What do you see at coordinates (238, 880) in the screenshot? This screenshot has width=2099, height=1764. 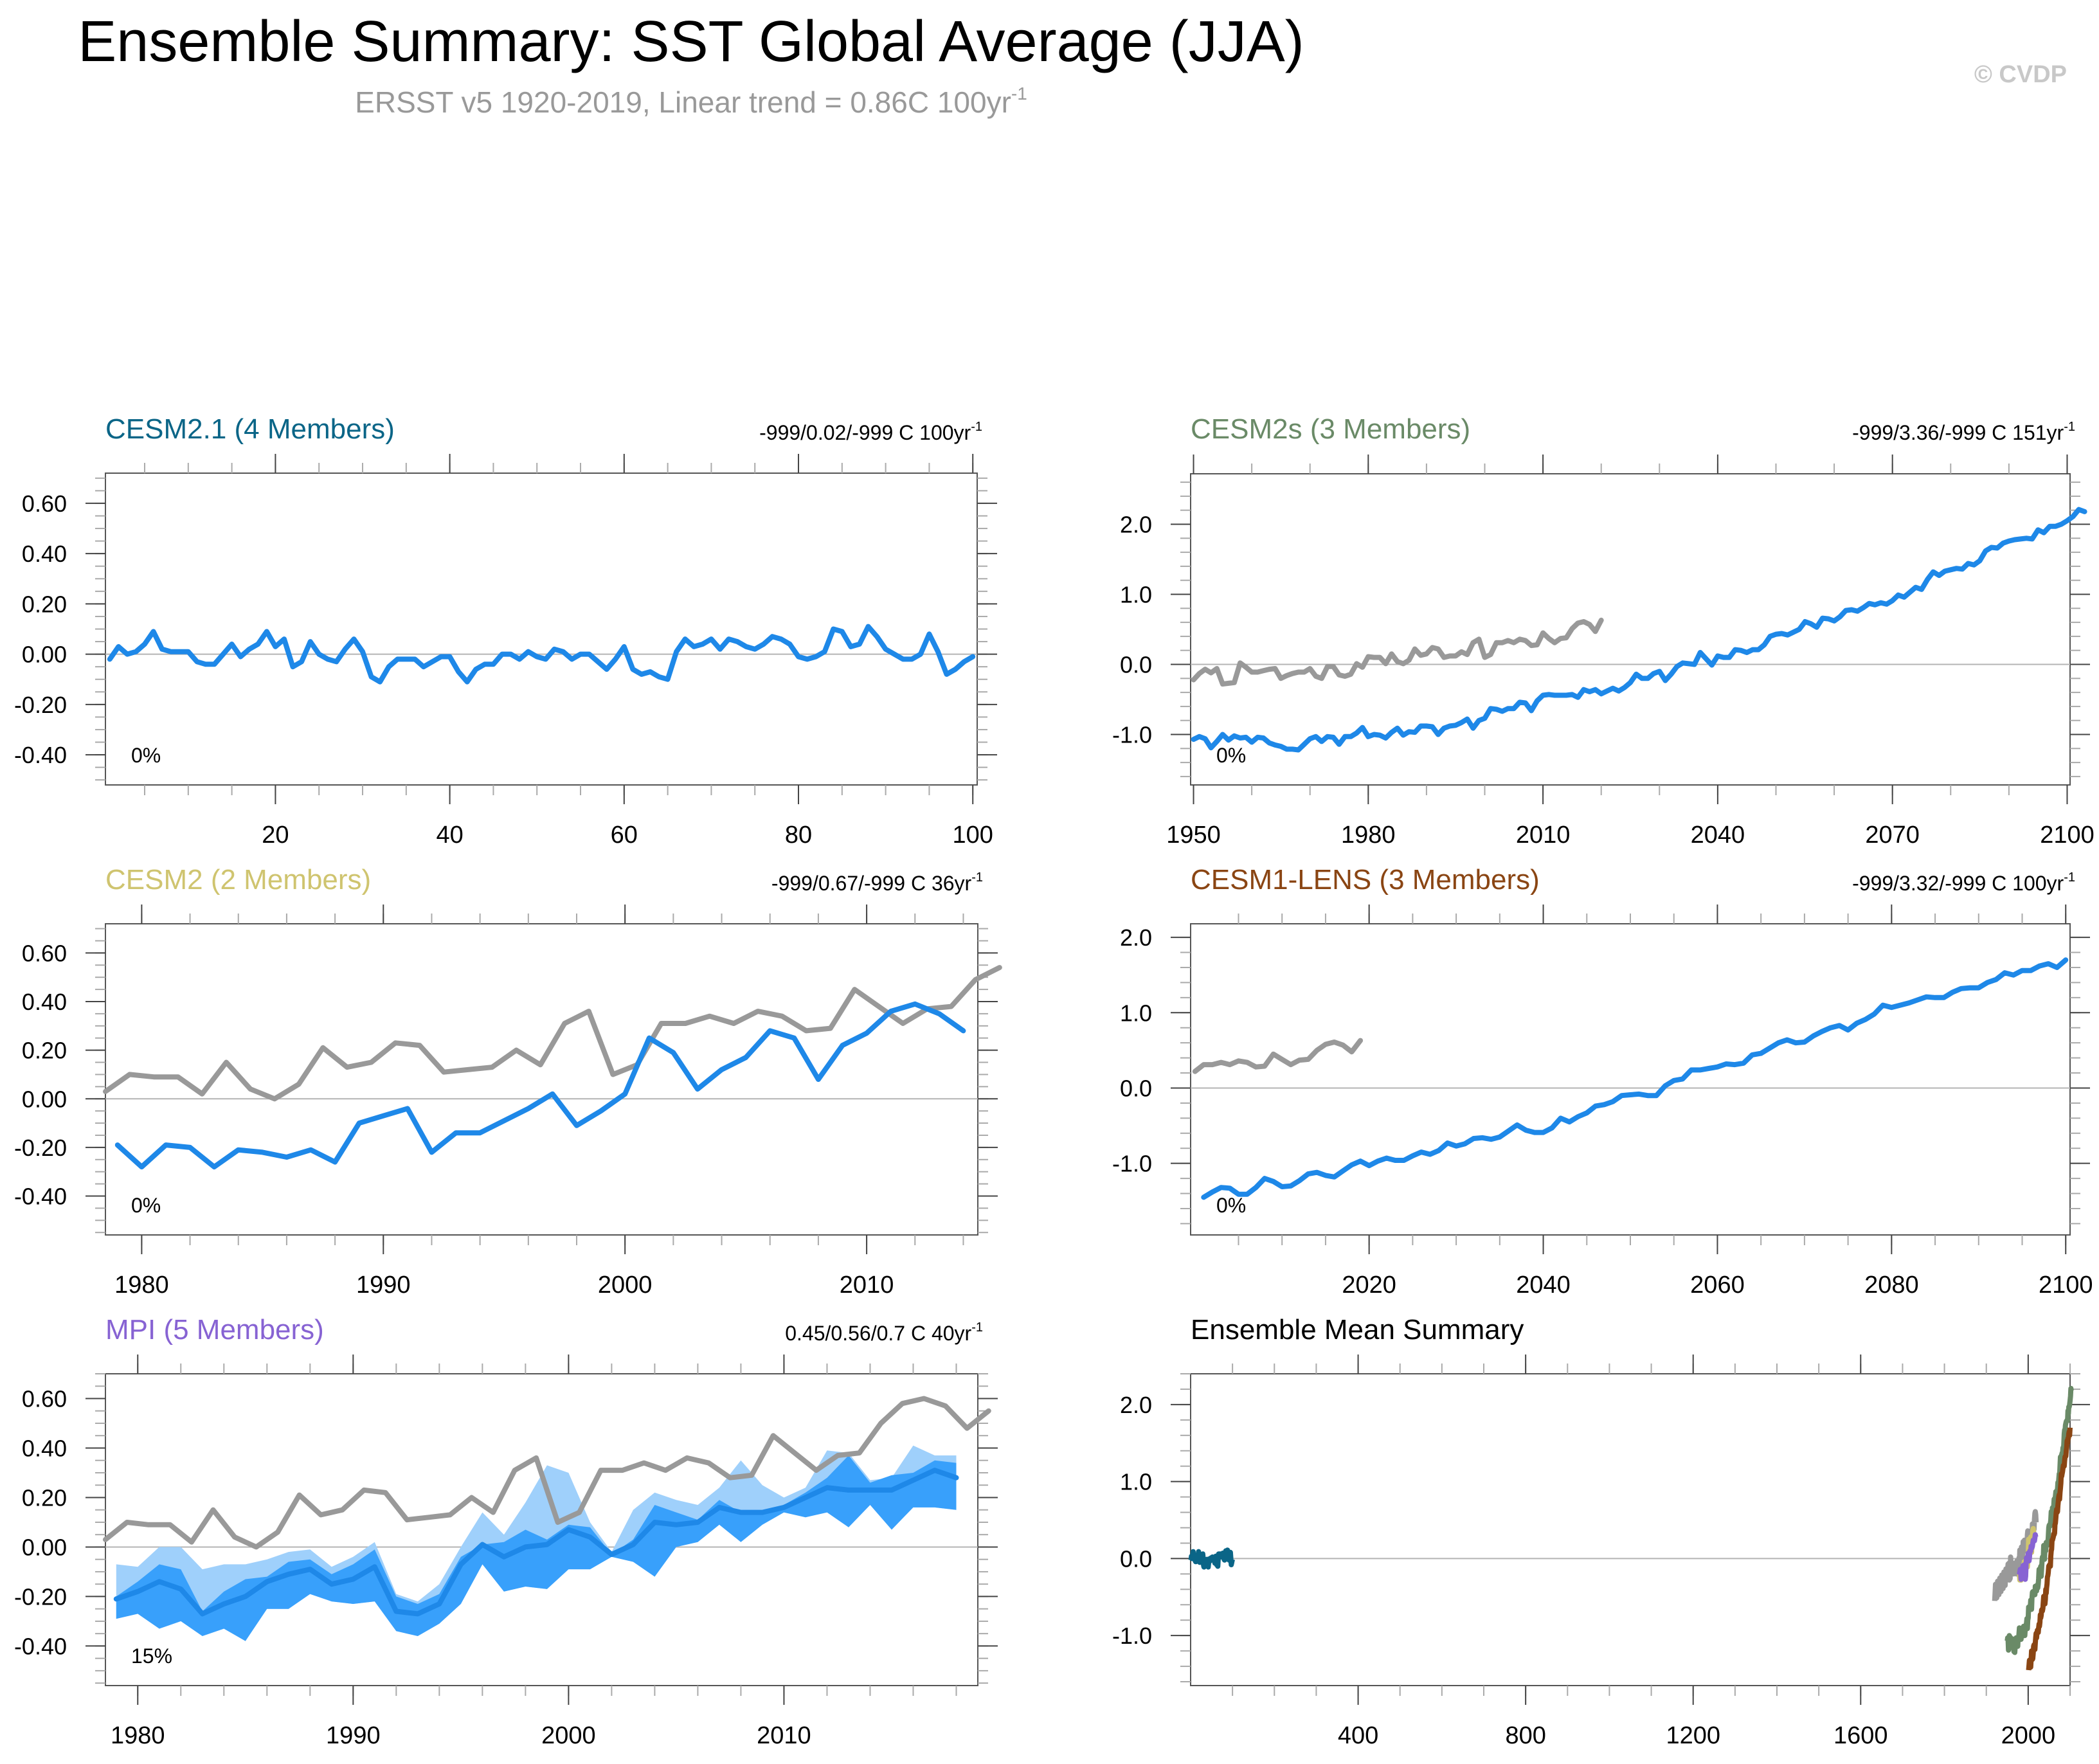 I see `panel-title: CESM2 (2 Members)` at bounding box center [238, 880].